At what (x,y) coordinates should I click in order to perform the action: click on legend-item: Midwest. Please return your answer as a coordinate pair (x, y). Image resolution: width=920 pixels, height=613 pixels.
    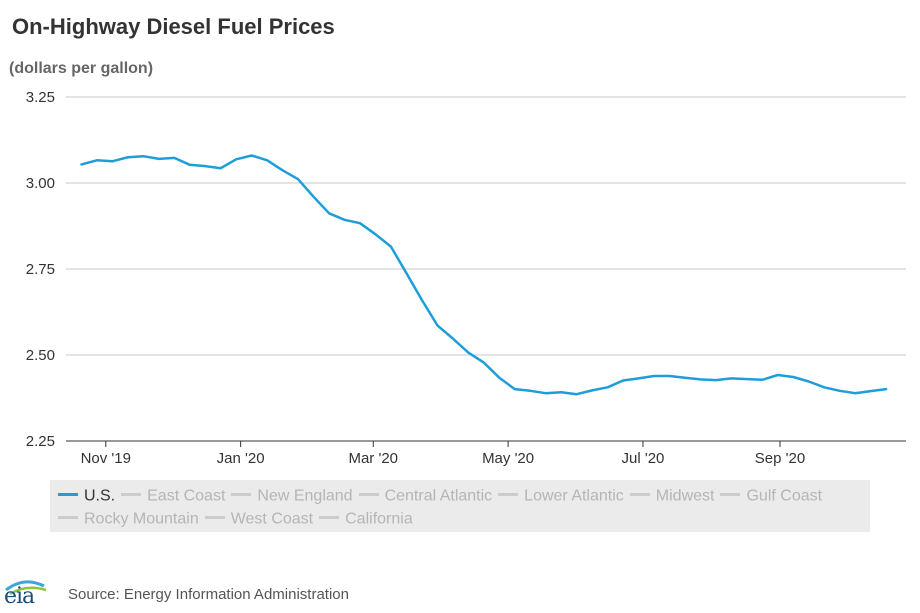
    Looking at the image, I should click on (672, 495).